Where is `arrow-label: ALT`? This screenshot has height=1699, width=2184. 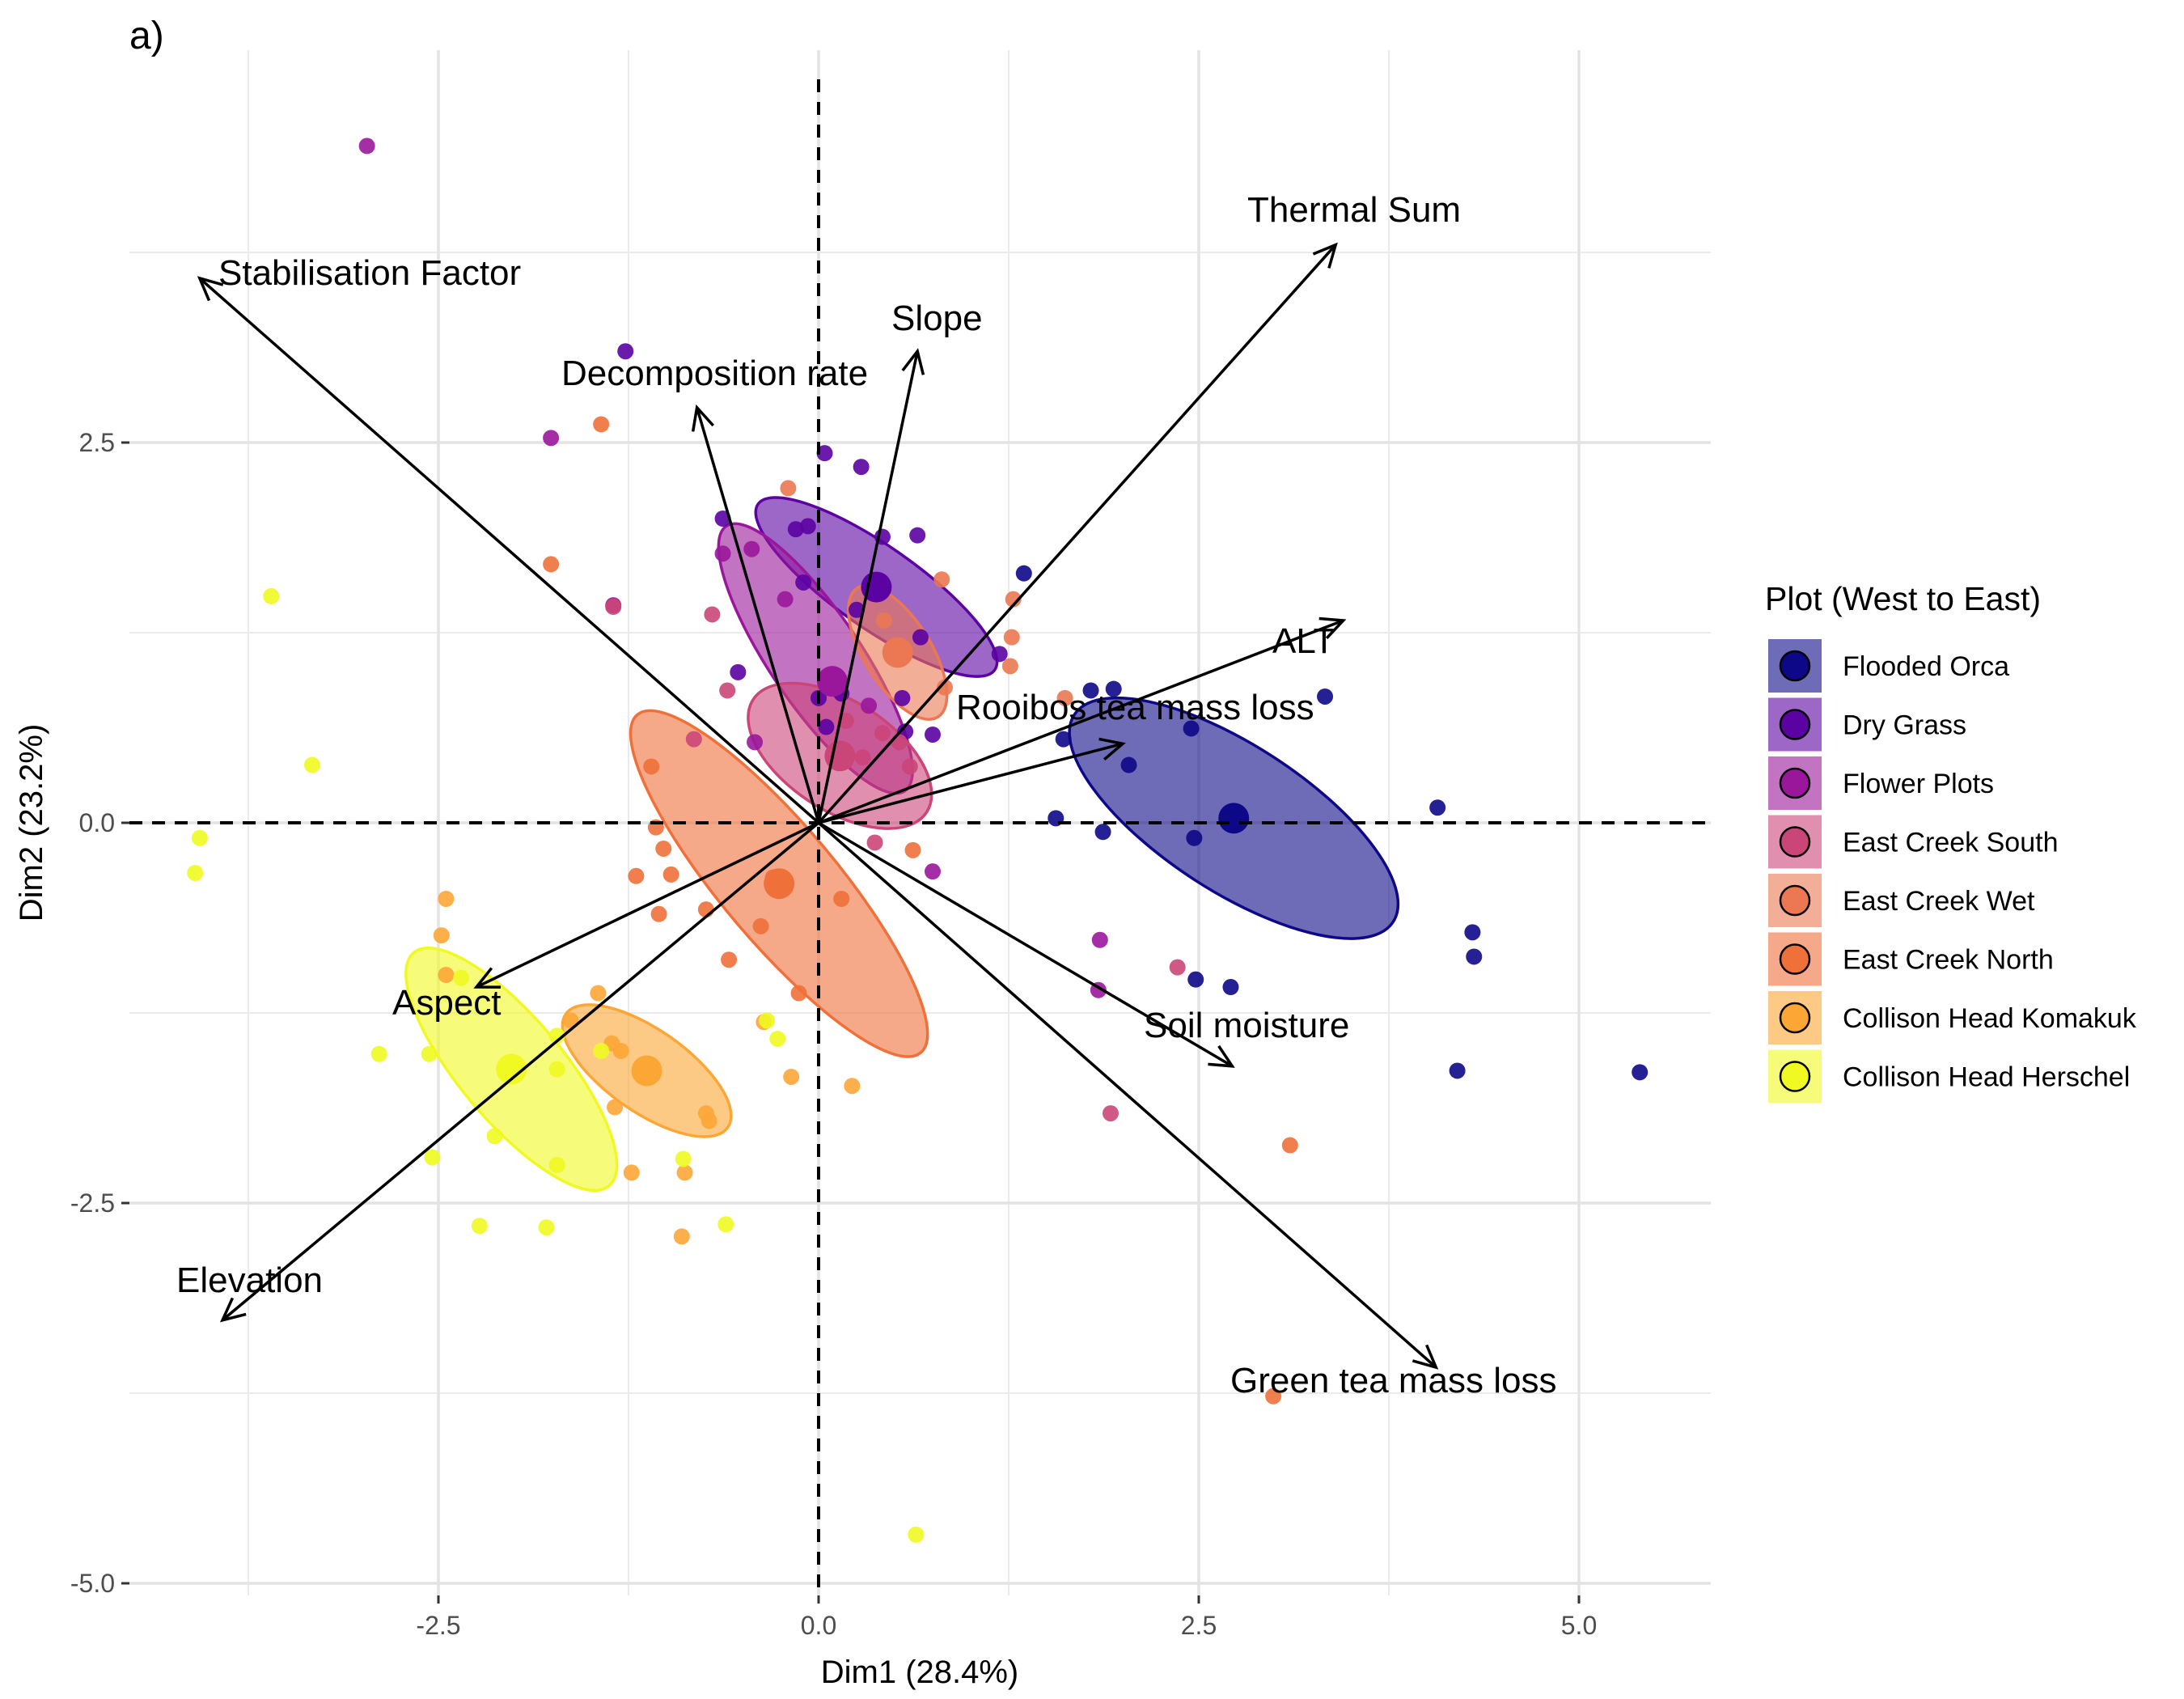
arrow-label: ALT is located at coordinates (1303, 641).